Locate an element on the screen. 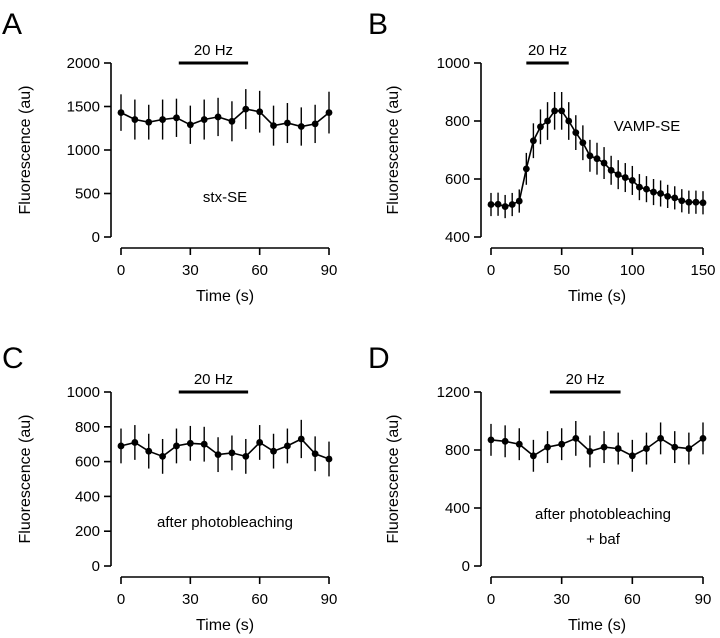  y-tick-label: 2000 is located at coordinates (83, 63).